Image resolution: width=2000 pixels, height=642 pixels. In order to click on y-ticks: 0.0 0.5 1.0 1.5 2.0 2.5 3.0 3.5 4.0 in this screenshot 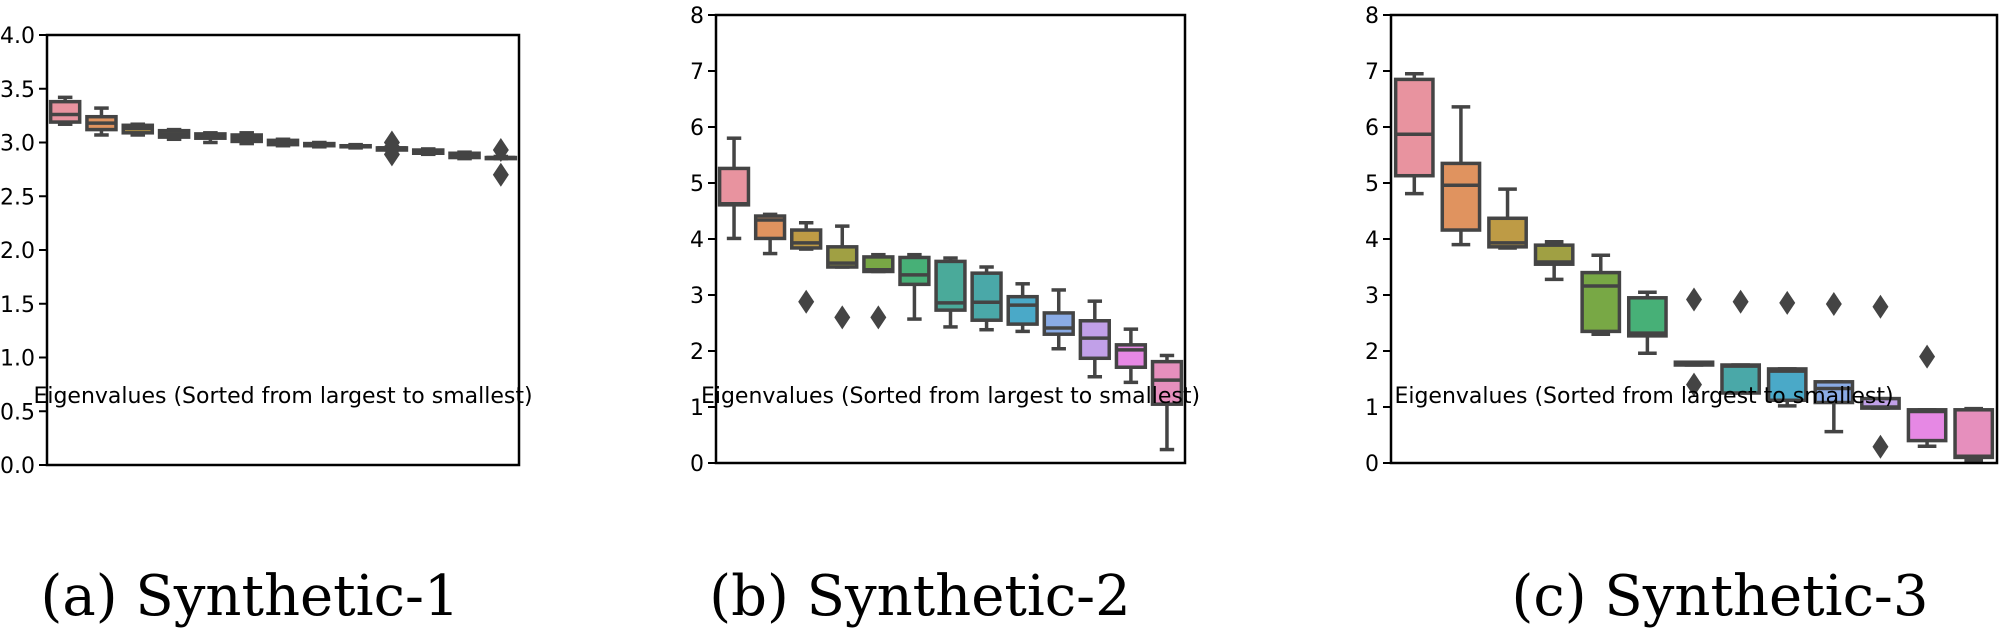, I will do `click(23, 251)`.